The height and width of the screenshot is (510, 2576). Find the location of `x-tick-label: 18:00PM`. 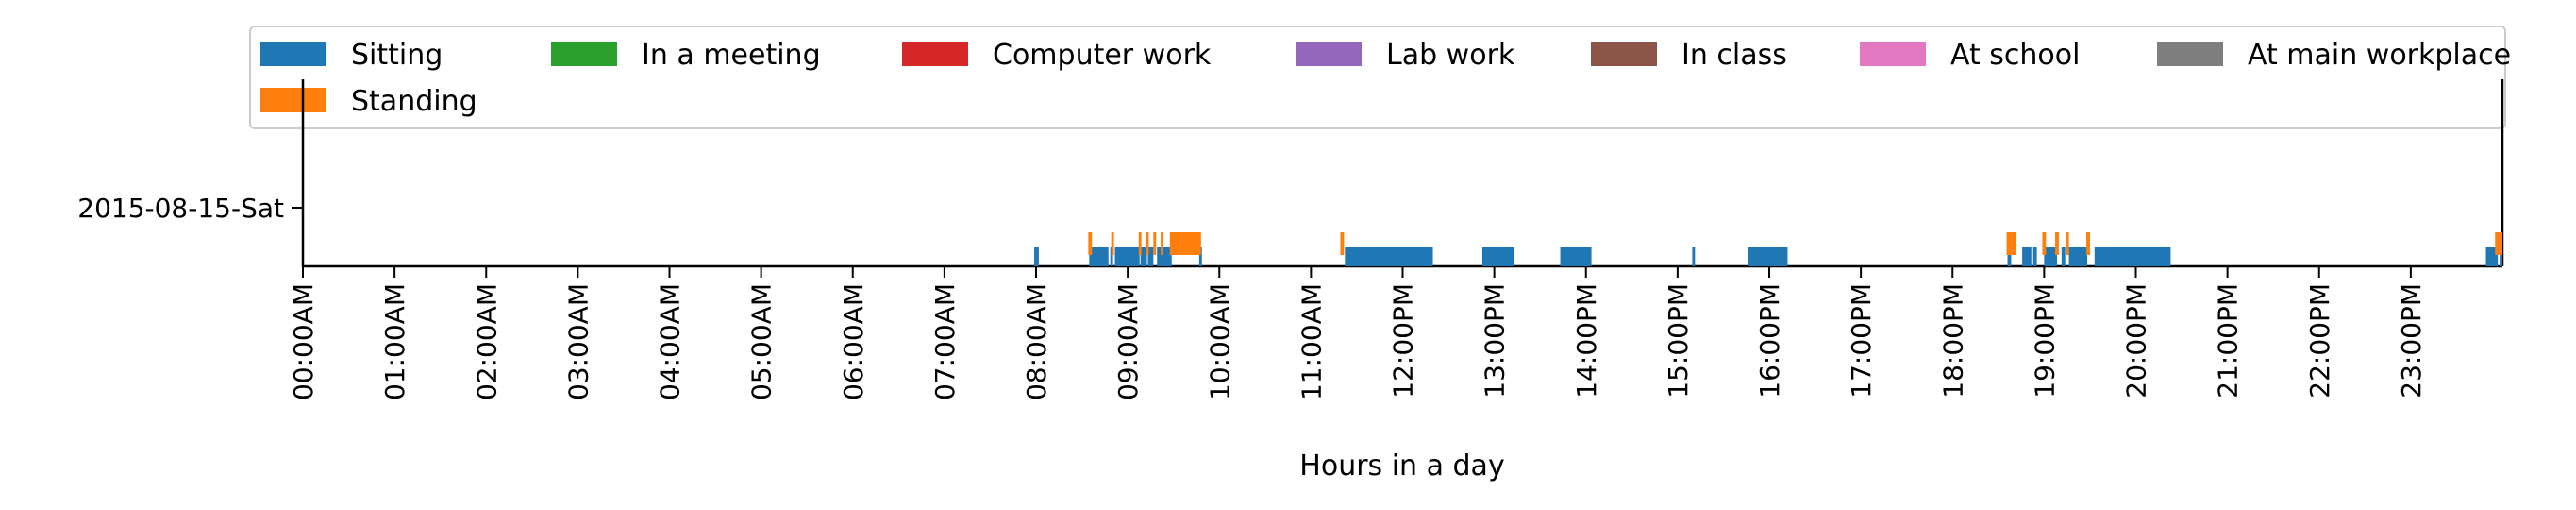

x-tick-label: 18:00PM is located at coordinates (1952, 341).